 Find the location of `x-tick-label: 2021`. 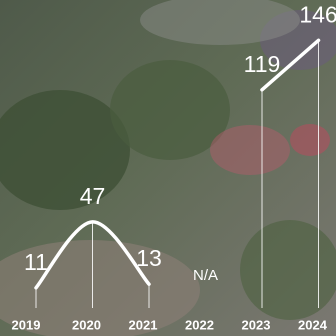

x-tick-label: 2021 is located at coordinates (143, 324).